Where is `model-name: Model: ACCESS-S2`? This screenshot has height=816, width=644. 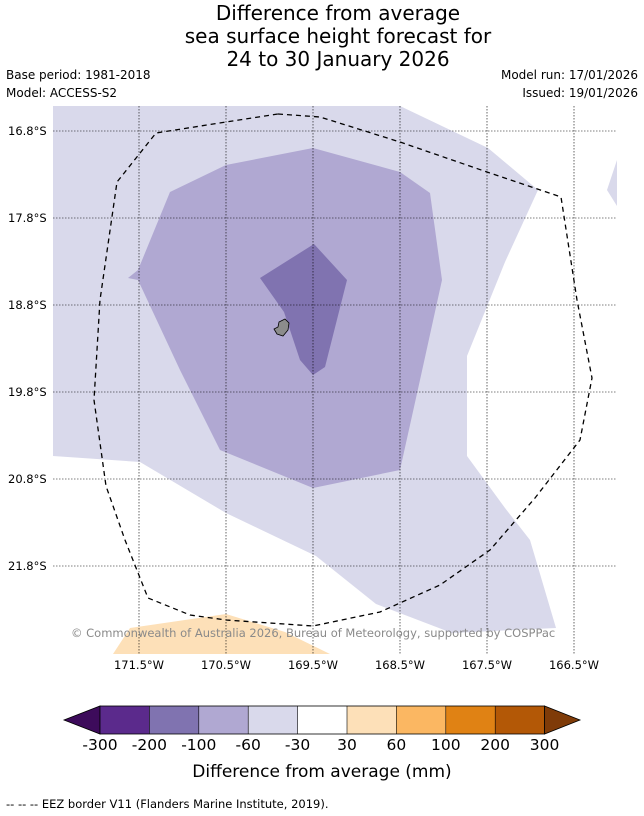 model-name: Model: ACCESS-S2 is located at coordinates (62, 93).